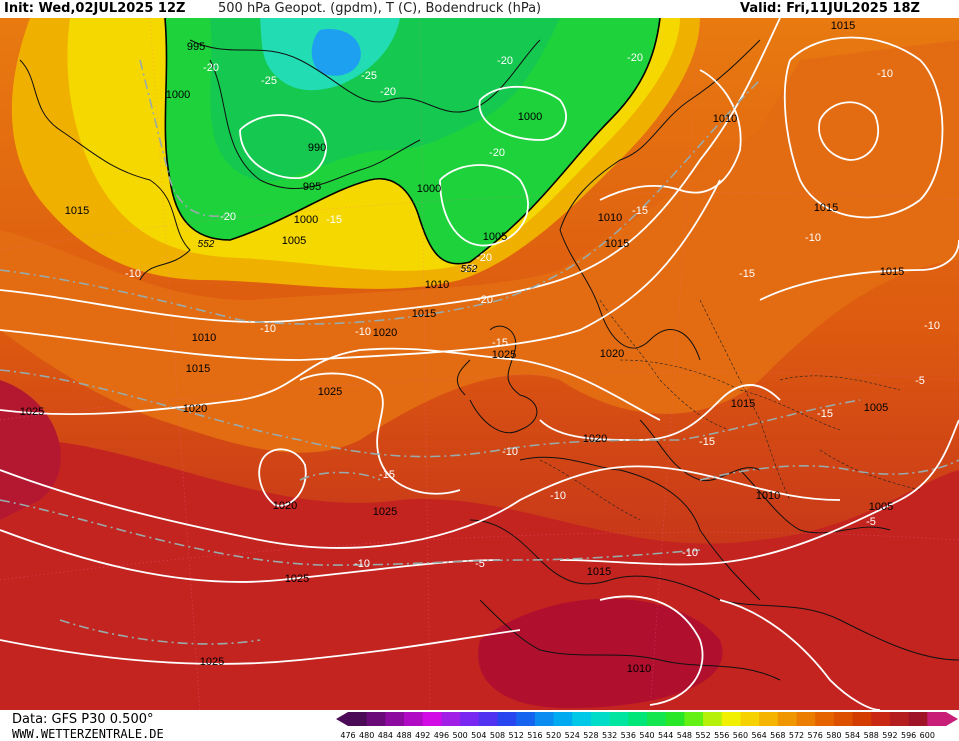  I want to click on borders, so click(730, 410).